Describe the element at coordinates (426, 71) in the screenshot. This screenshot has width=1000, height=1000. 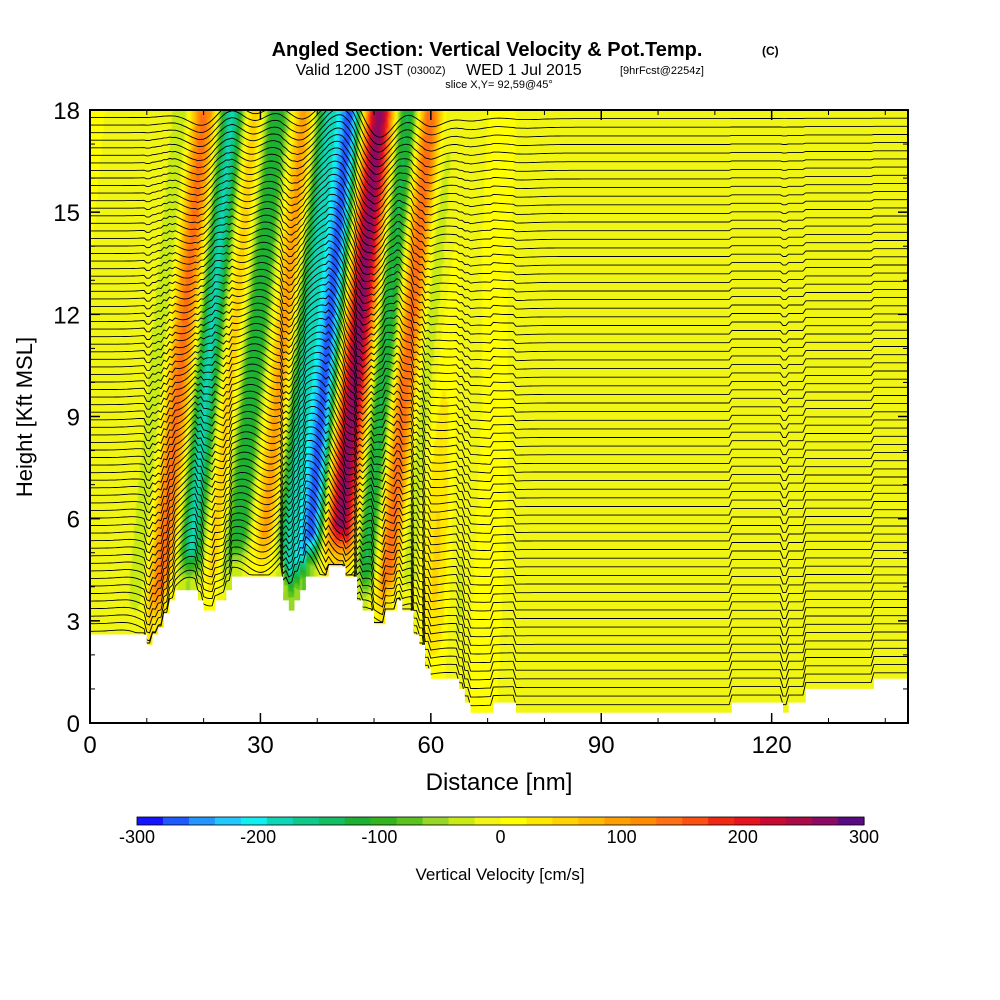
I see `chart-subtitle-zulu: (0300Z)` at that location.